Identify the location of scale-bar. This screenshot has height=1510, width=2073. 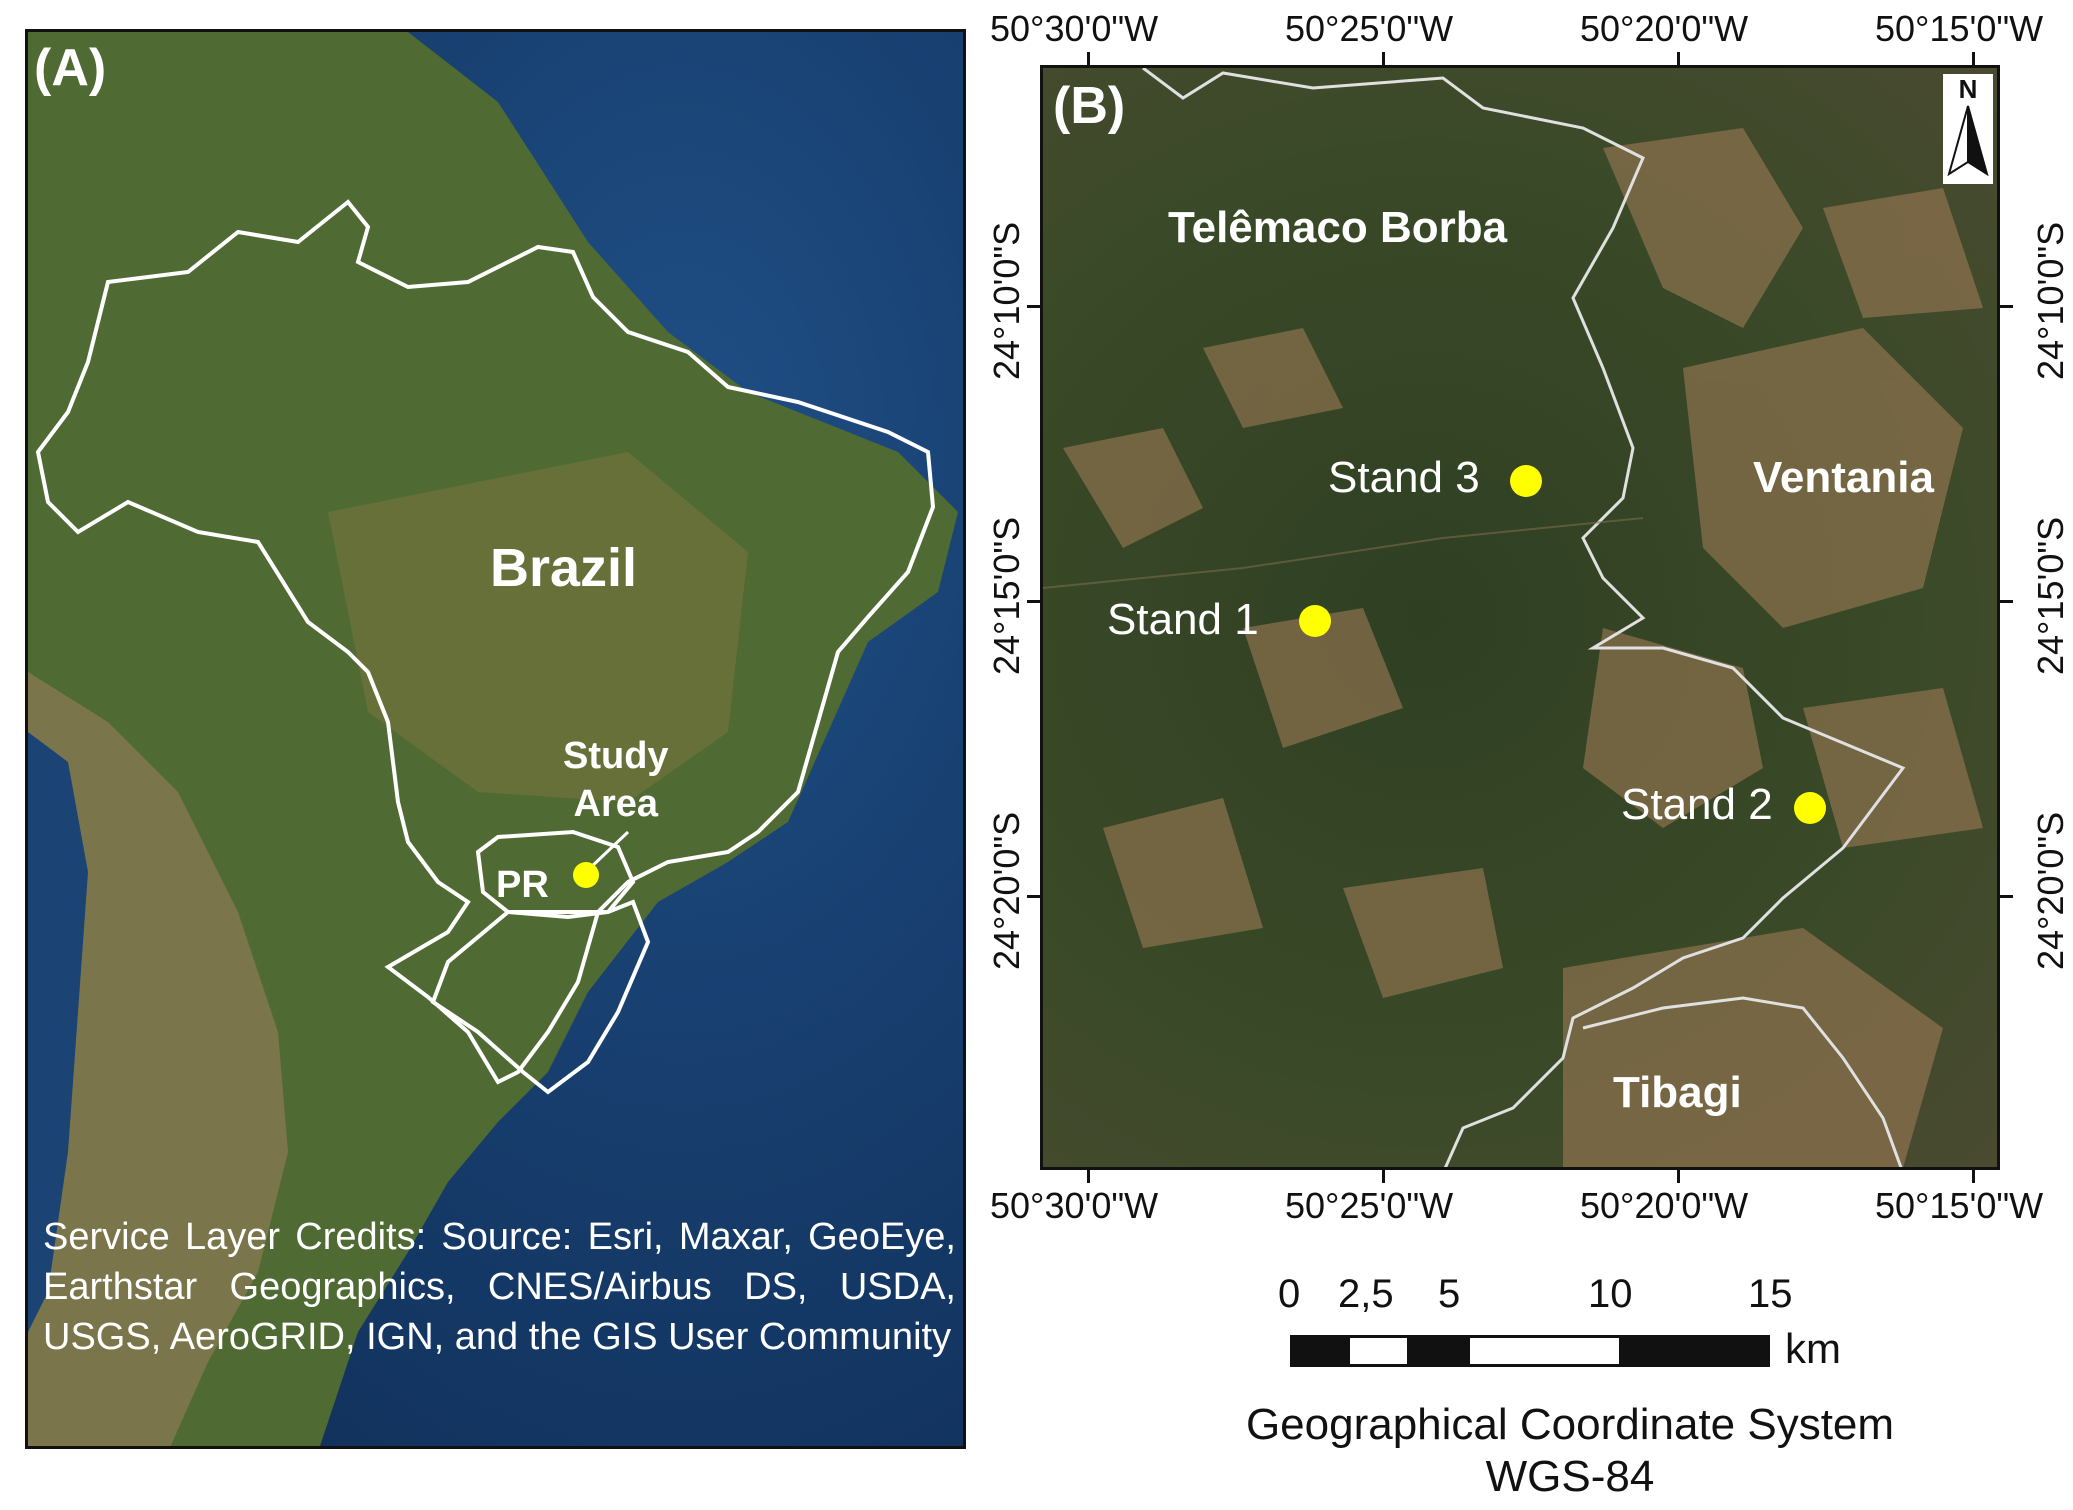
(1530, 1351).